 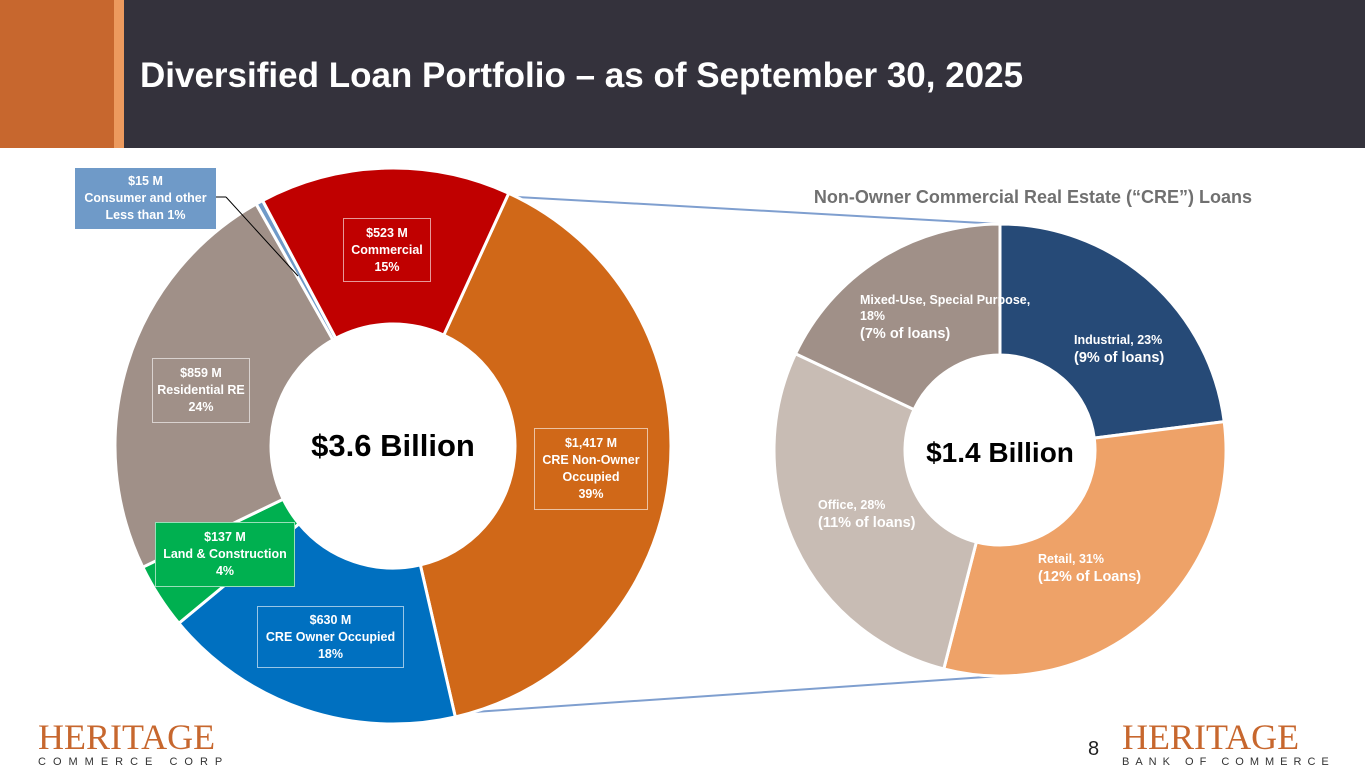 I want to click on left-center-label: $3.6 Billion, so click(x=393, y=445).